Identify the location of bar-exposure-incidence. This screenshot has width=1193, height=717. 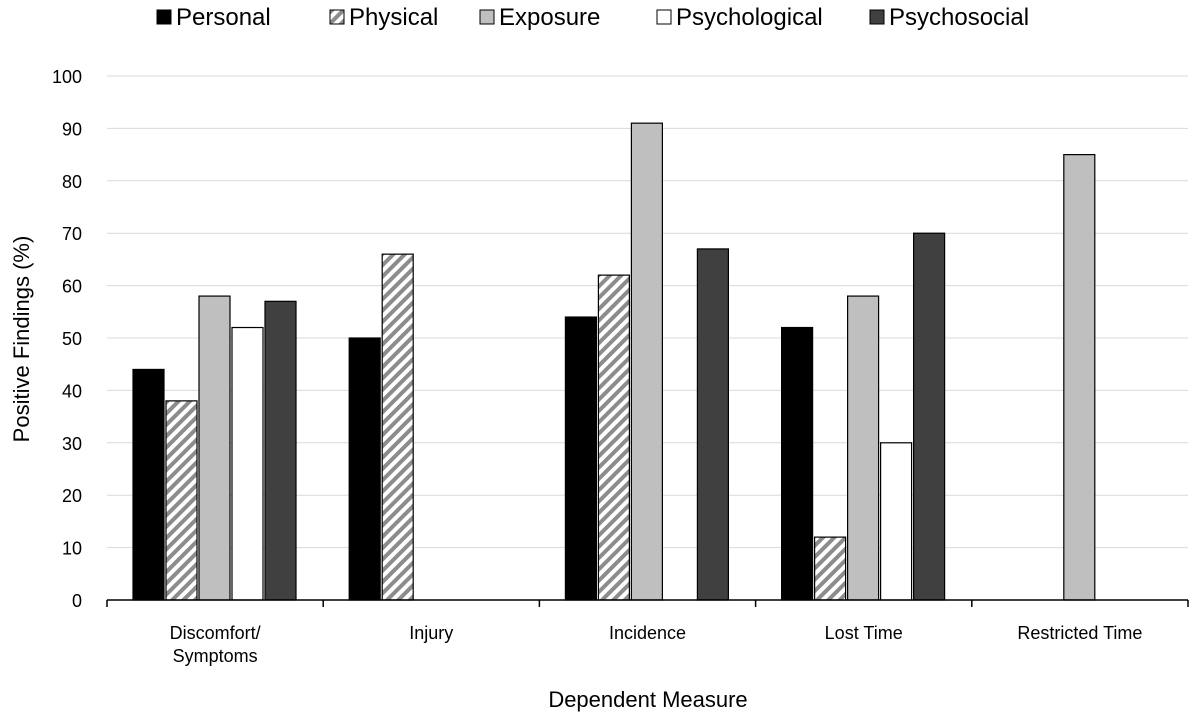
(647, 361).